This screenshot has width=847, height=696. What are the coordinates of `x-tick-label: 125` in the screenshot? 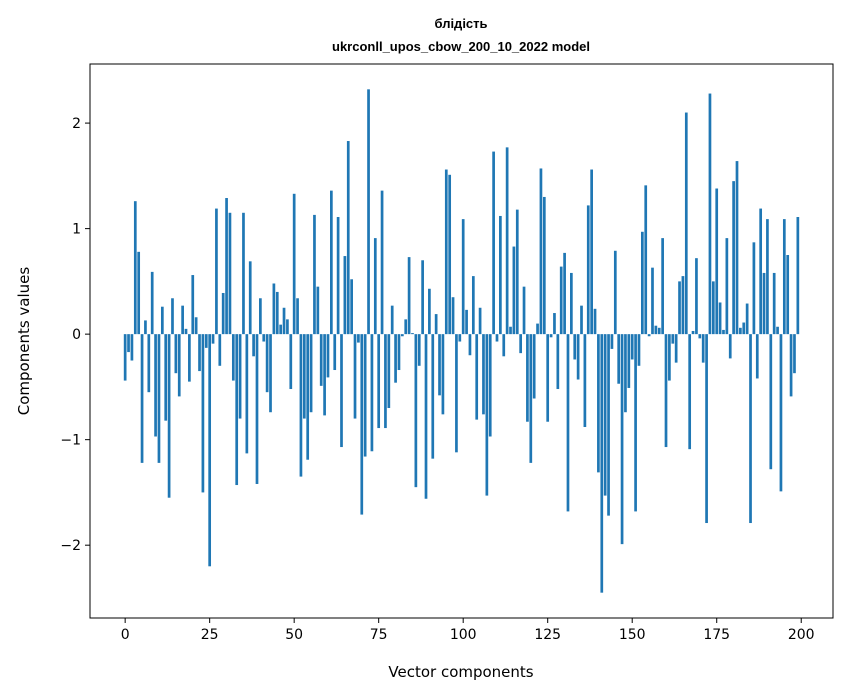 It's located at (547, 635).